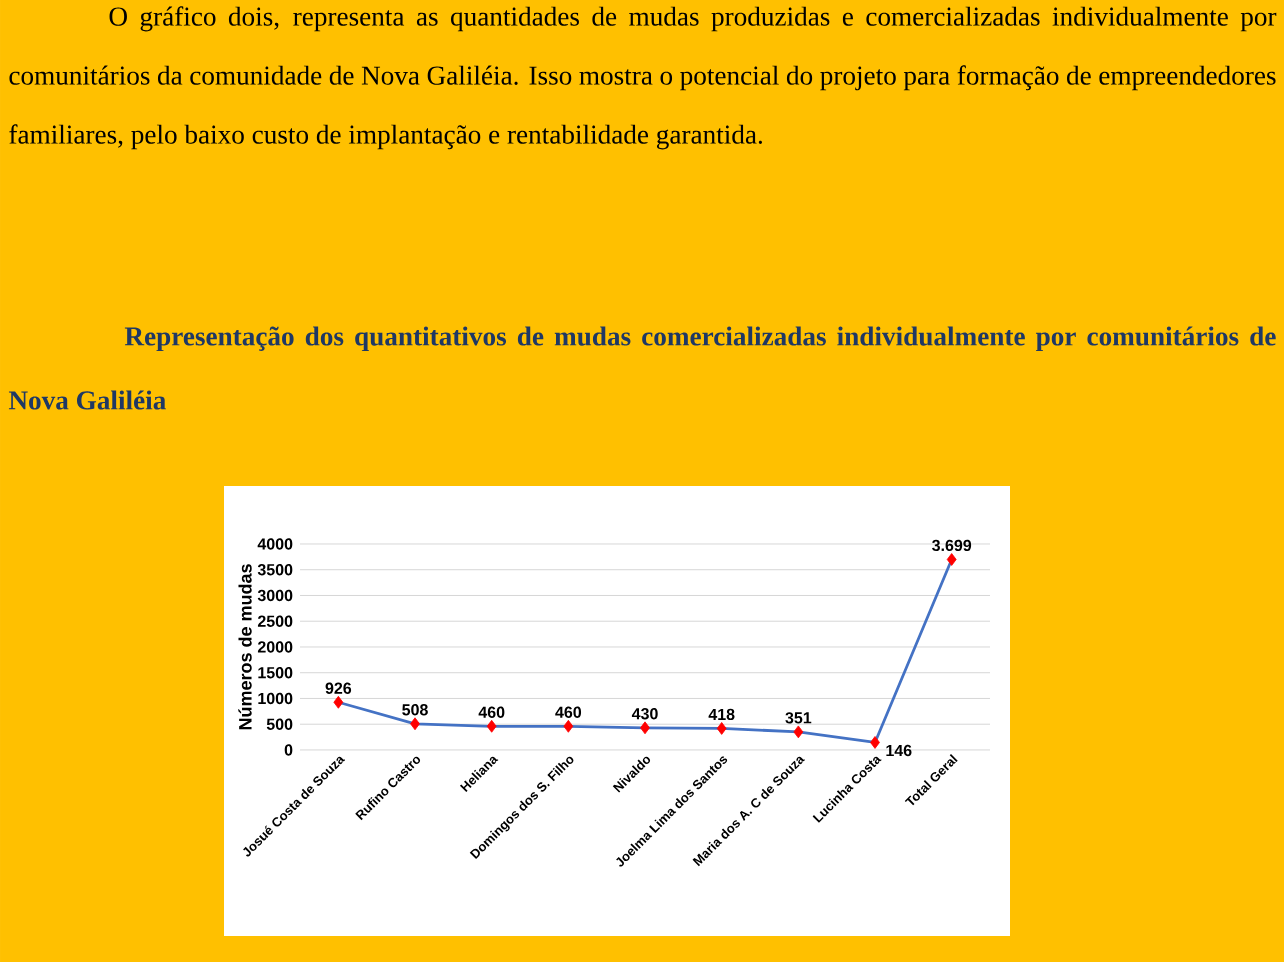  Describe the element at coordinates (275, 698) in the screenshot. I see `y-tick-label: 1000` at that location.